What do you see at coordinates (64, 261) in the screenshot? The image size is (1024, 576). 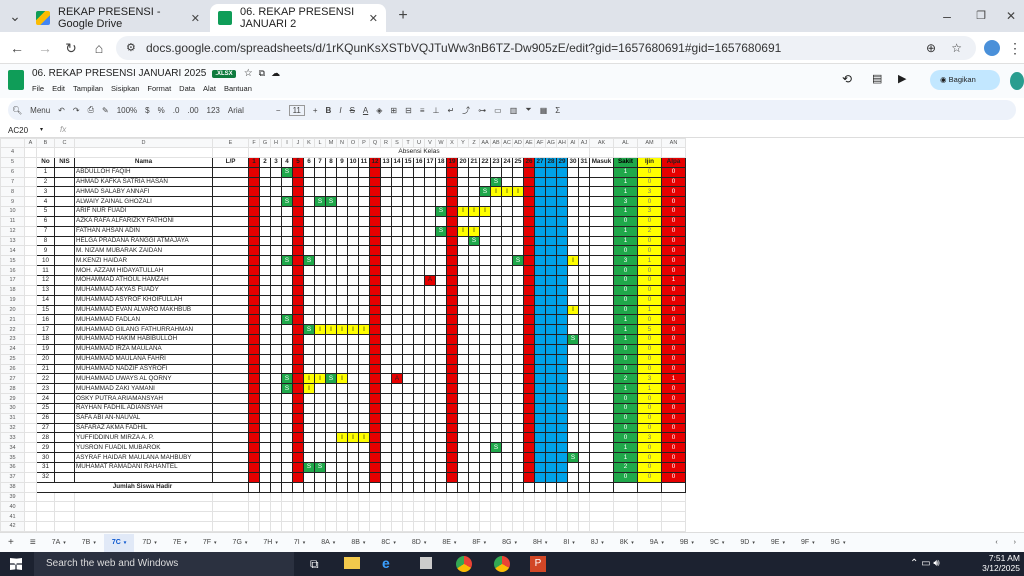 I see `student-nis` at bounding box center [64, 261].